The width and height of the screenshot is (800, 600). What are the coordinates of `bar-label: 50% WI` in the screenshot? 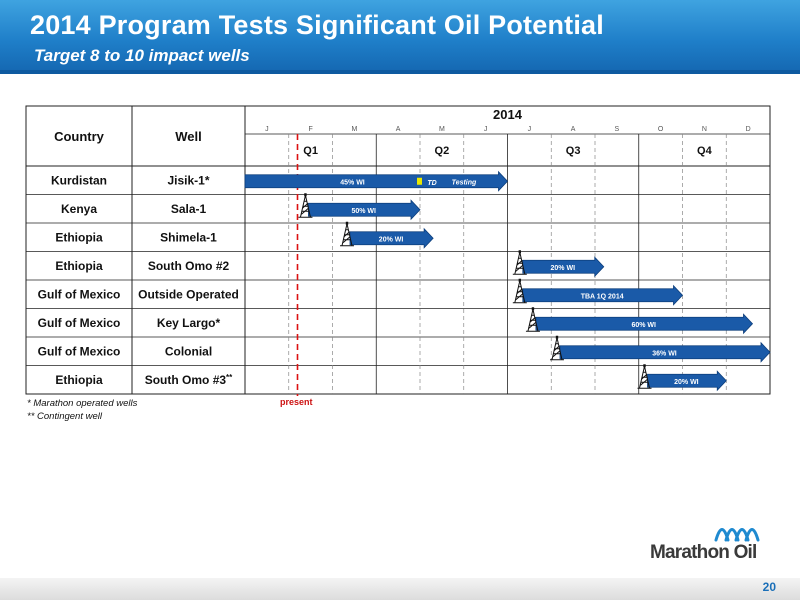 It's located at (363, 211).